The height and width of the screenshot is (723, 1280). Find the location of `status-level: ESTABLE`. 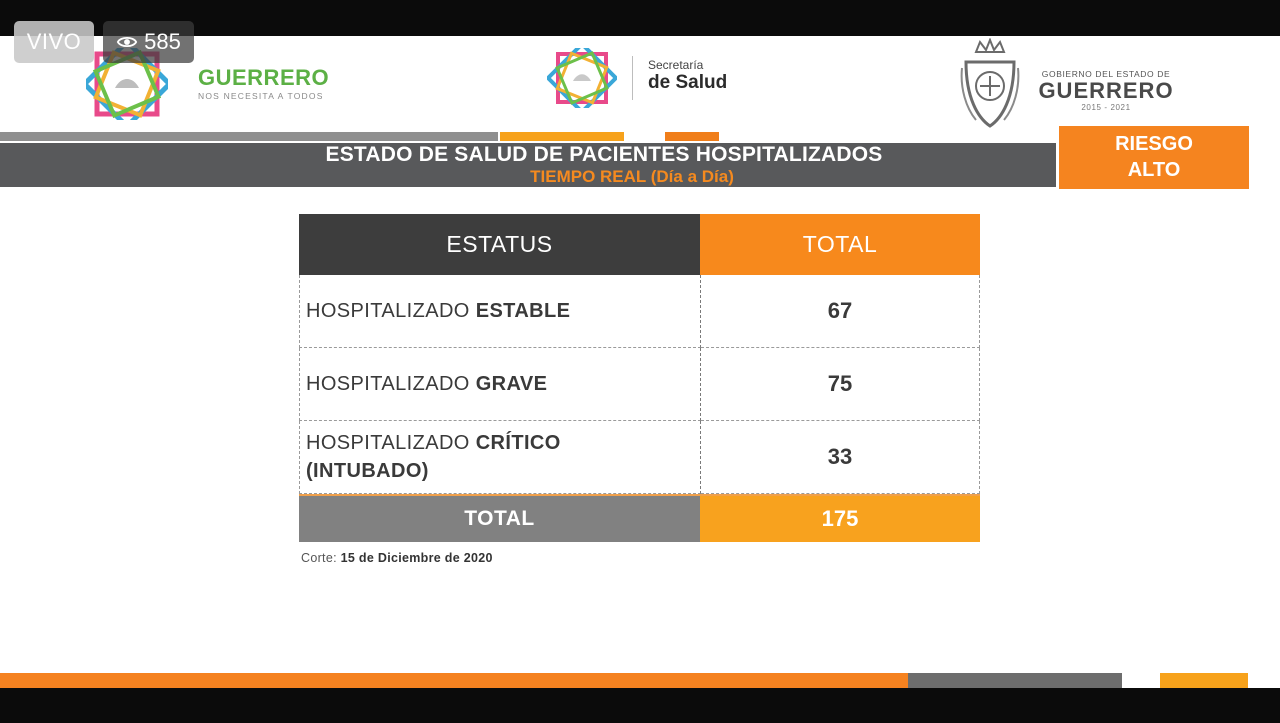

status-level: ESTABLE is located at coordinates (523, 311).